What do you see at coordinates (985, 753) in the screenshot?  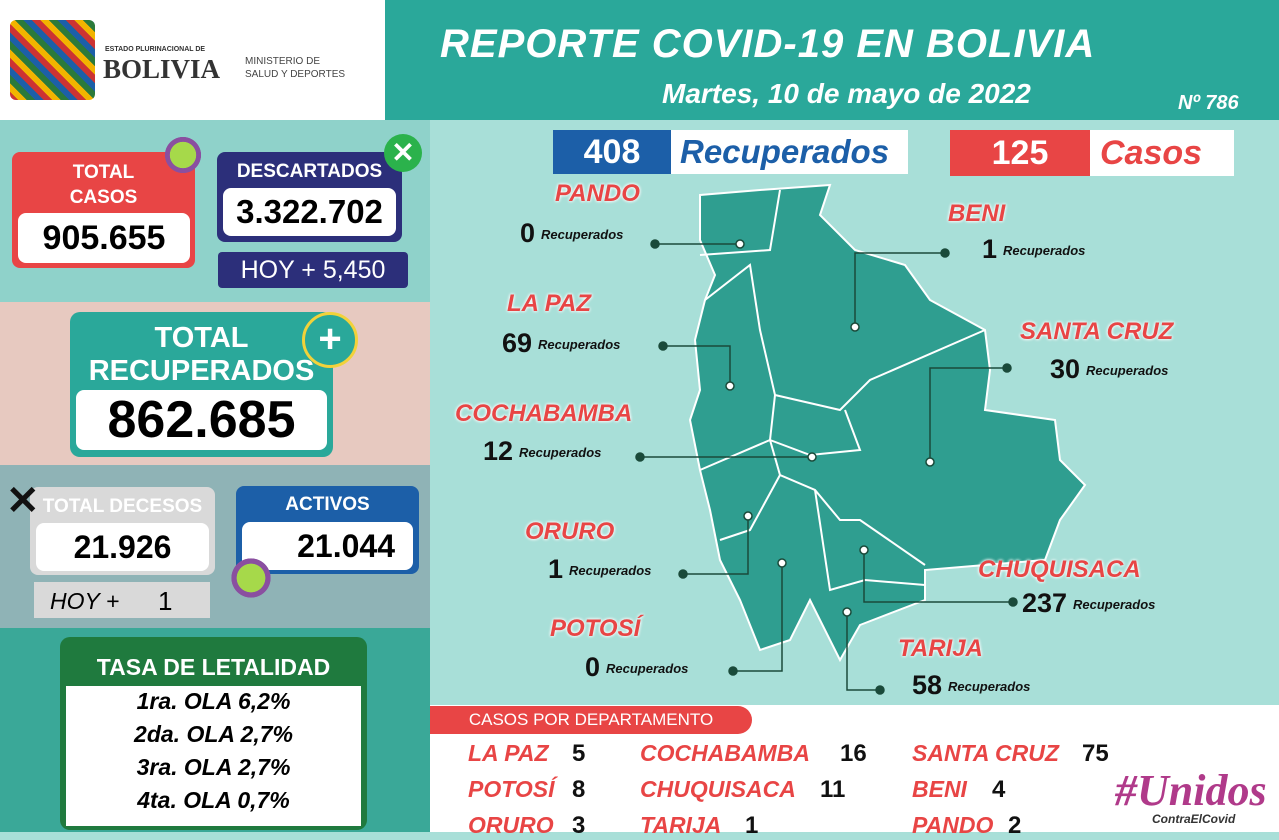 I see `cpd-name: SANTA CRUZ` at bounding box center [985, 753].